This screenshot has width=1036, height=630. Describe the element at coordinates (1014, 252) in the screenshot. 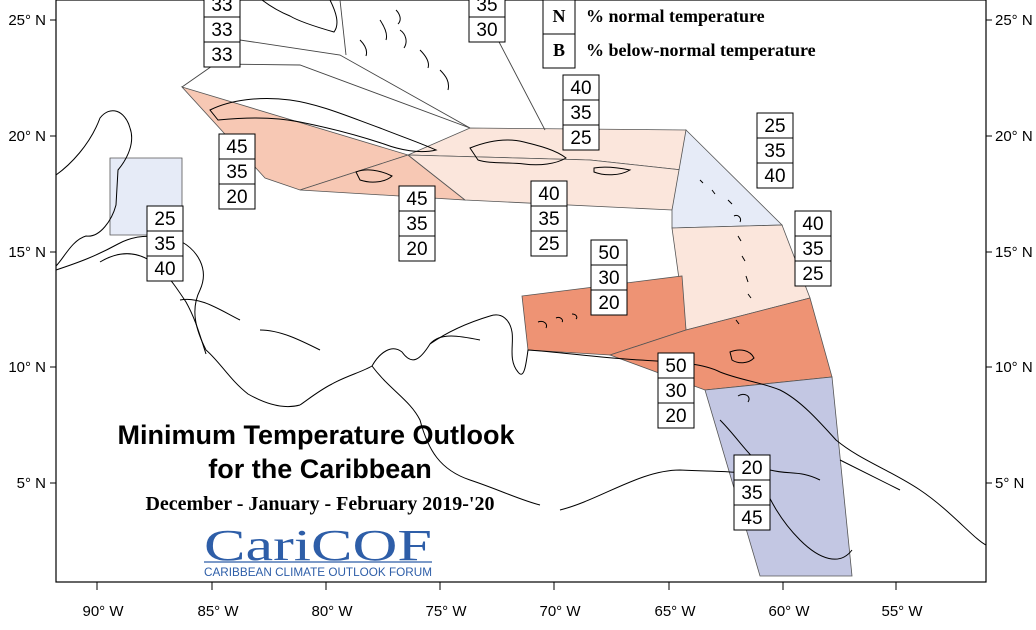

I see `latitude-label-right: 15° N` at that location.